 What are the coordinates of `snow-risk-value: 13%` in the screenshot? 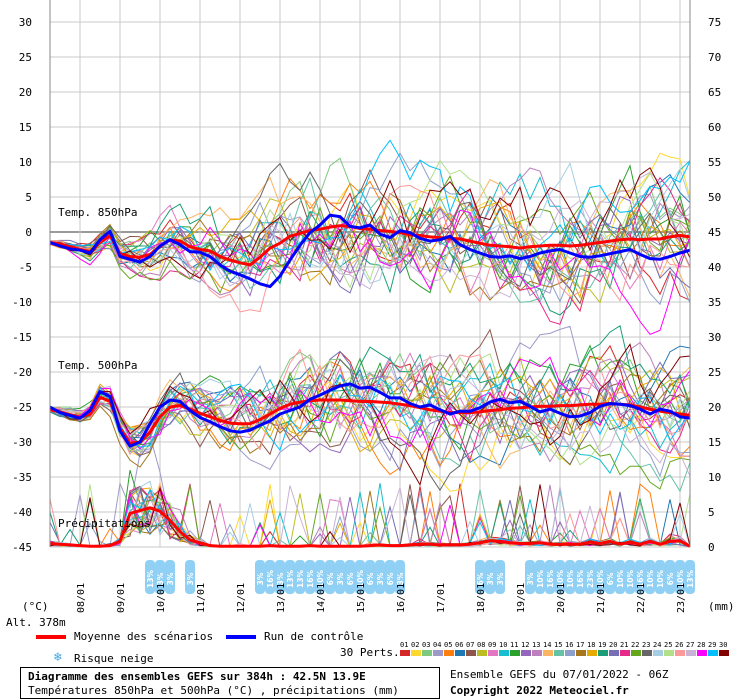 It's located at (690, 579).